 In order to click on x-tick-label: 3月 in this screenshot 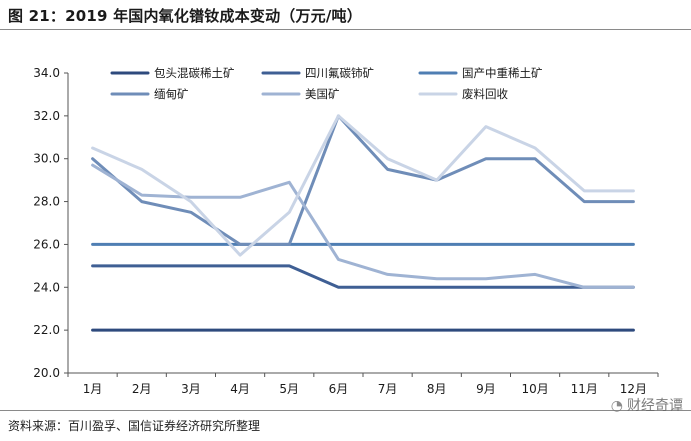, I will do `click(191, 389)`.